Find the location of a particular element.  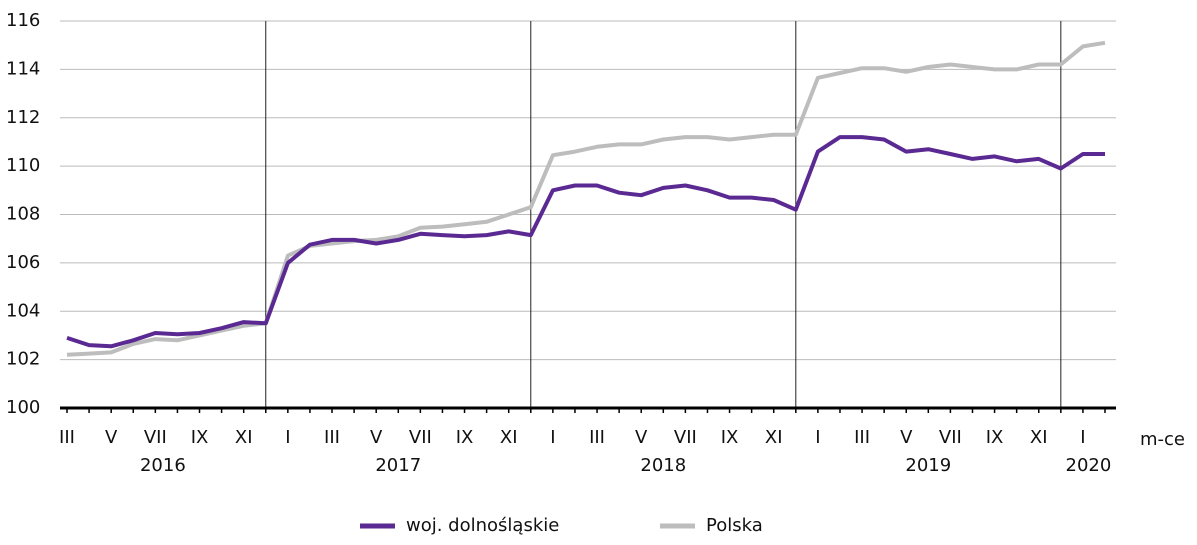

y-tick-label: 112 is located at coordinates (23, 117).